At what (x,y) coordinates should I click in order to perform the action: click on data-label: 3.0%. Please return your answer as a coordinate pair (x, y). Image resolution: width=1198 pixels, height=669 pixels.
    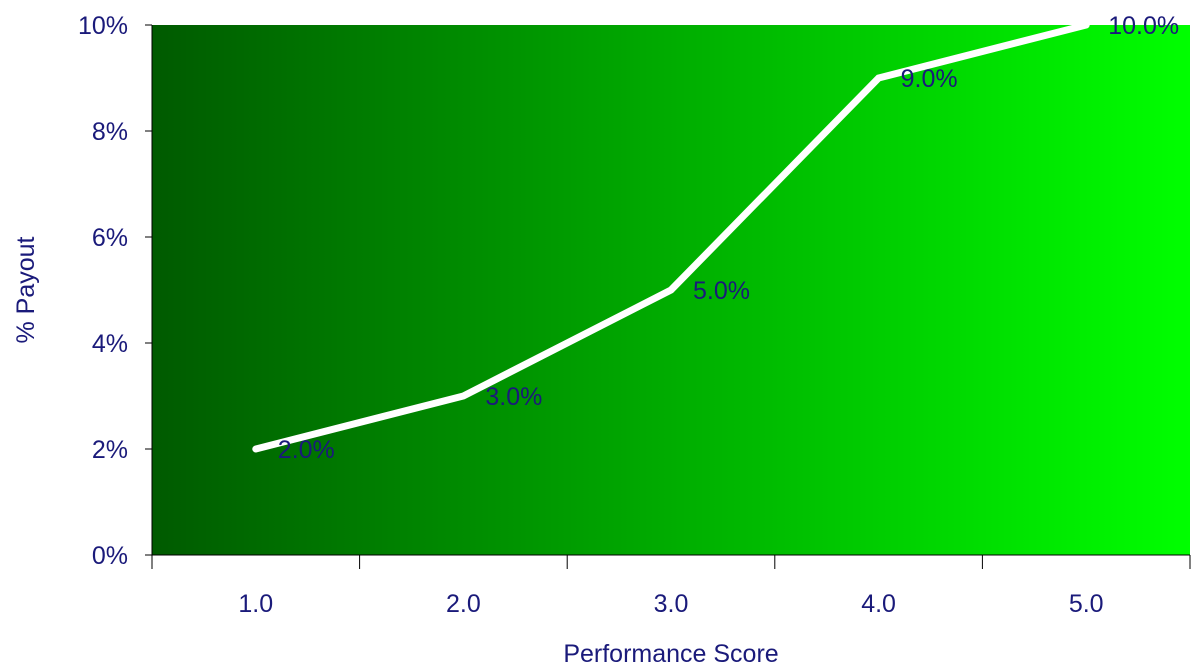
    Looking at the image, I should click on (513, 397).